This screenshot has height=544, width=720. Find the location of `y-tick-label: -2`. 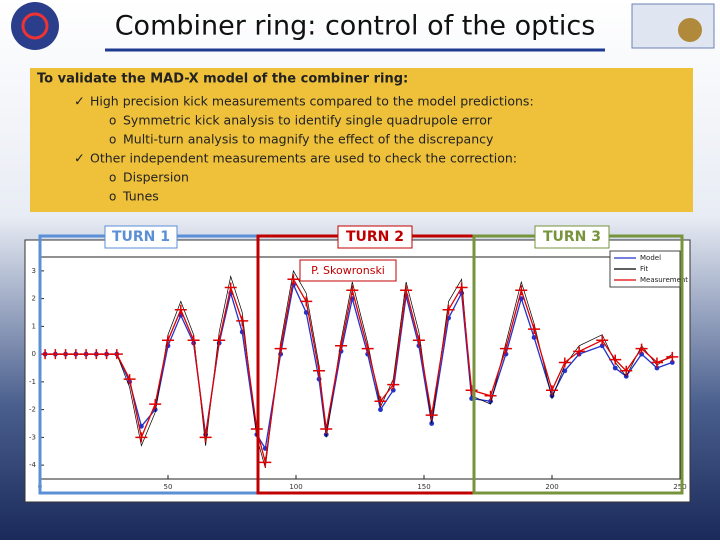

y-tick-label: -2 is located at coordinates (32, 410).